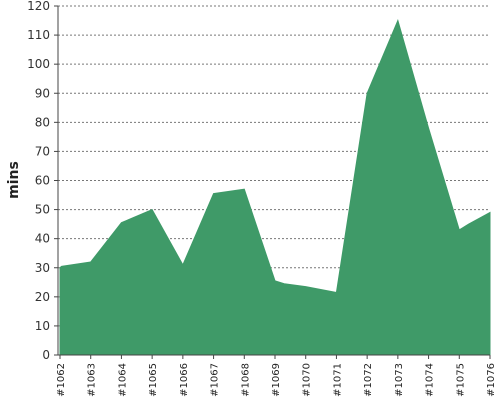 The width and height of the screenshot is (500, 400). What do you see at coordinates (153, 380) in the screenshot?
I see `x-tick-label: #1065` at bounding box center [153, 380].